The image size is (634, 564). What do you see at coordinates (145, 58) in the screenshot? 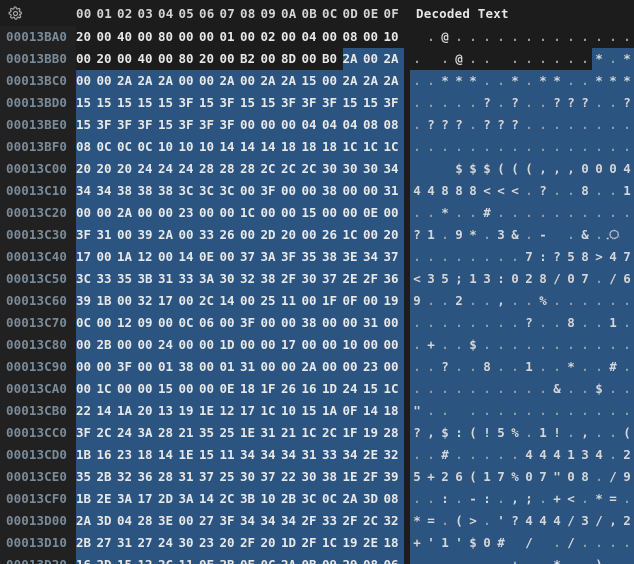
I see `hex-byte-cell: 40` at bounding box center [145, 58].